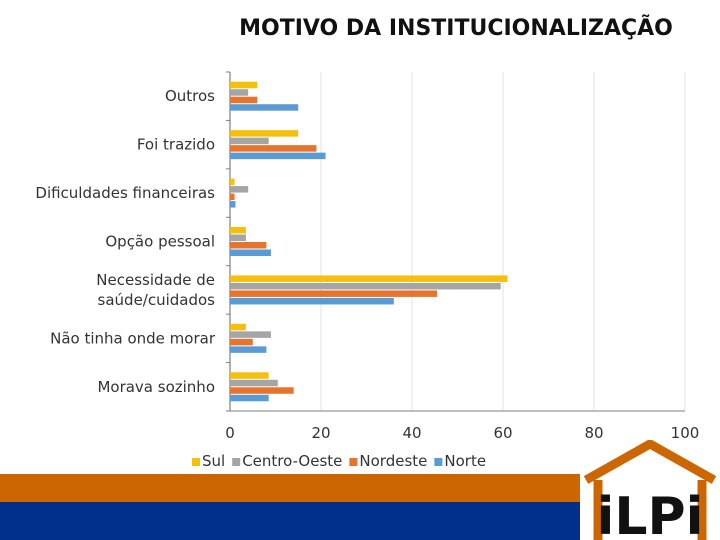  What do you see at coordinates (462, 433) in the screenshot?
I see `x-tick-labels: 0 20 40 60 80 100` at bounding box center [462, 433].